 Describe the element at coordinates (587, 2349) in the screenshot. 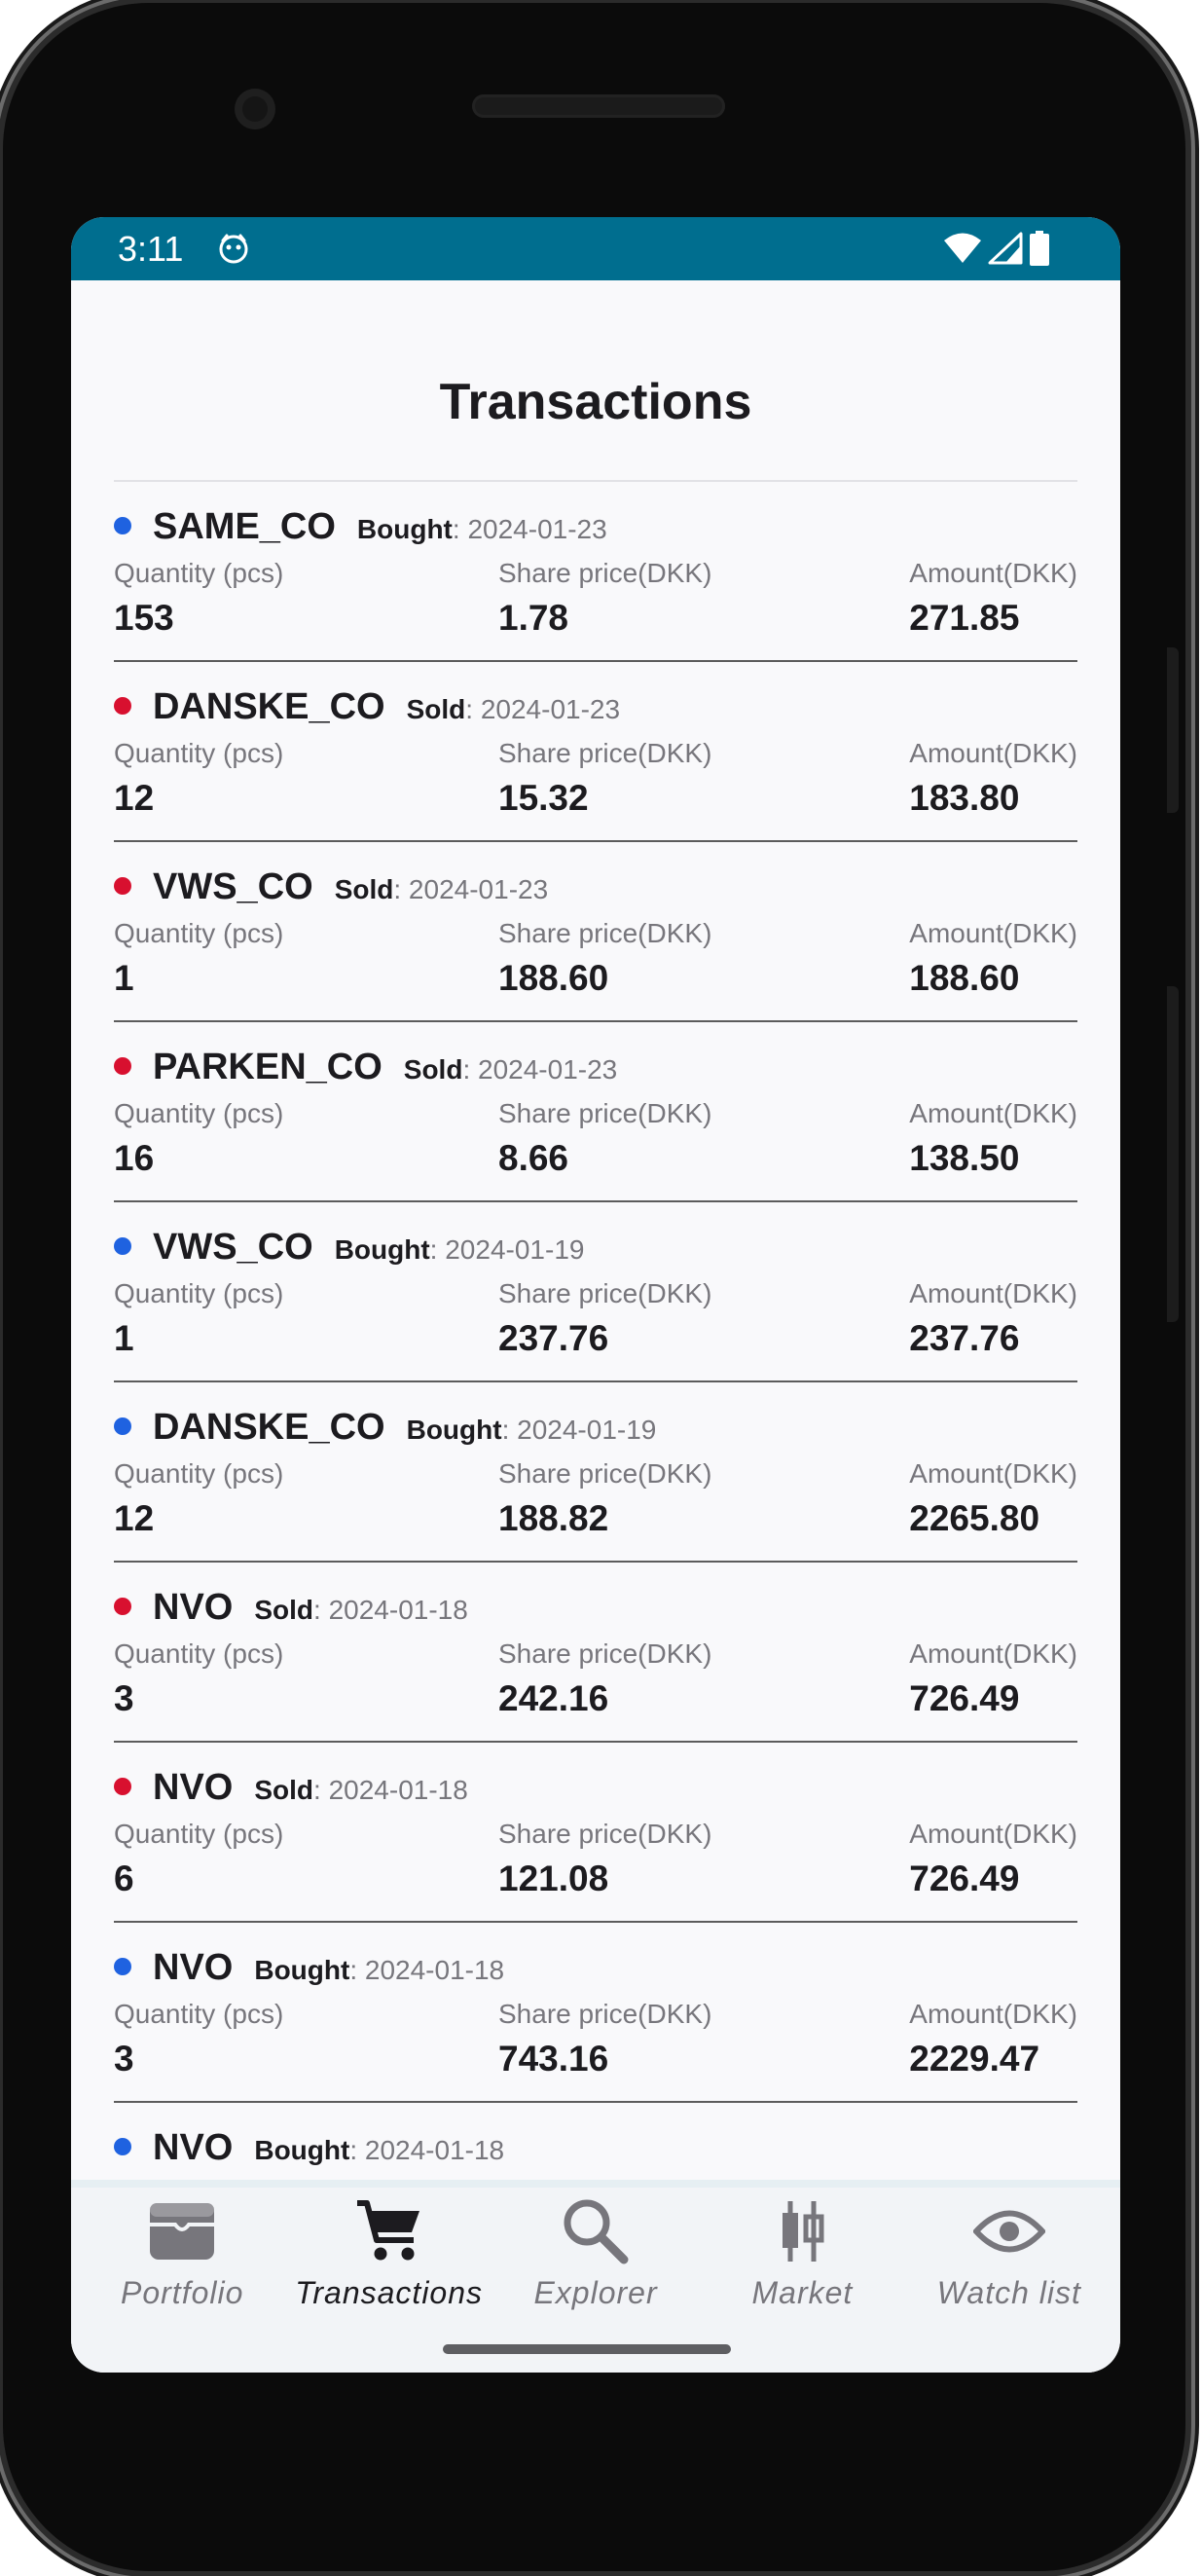

I see `gesture-bar` at that location.